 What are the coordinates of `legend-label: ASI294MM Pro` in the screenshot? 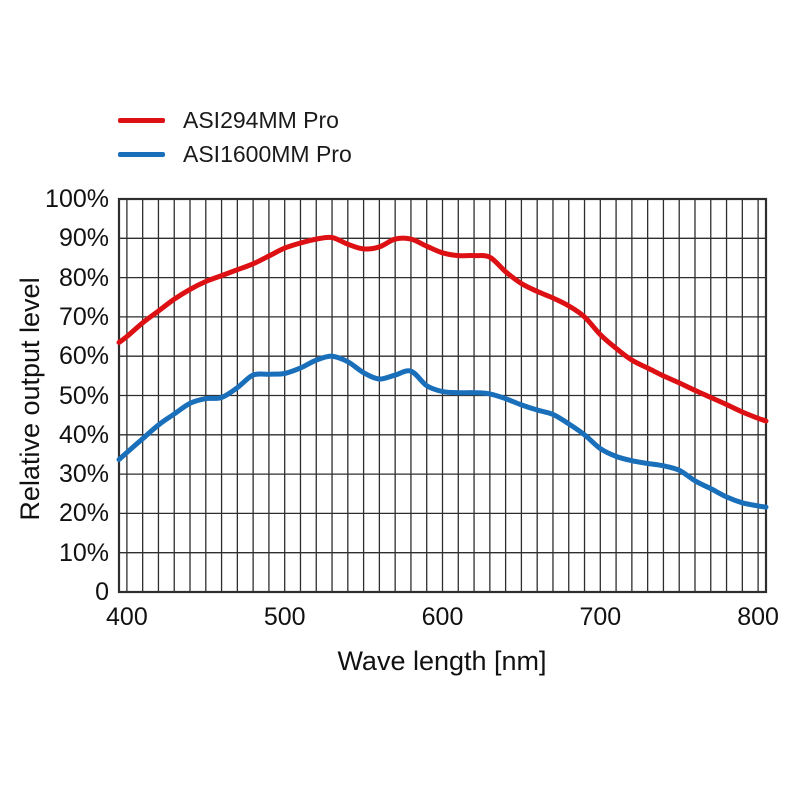 It's located at (261, 119).